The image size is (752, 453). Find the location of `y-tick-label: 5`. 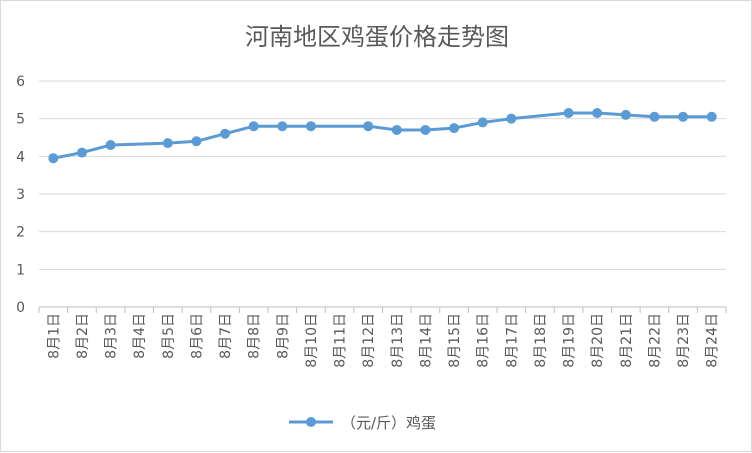

y-tick-label: 5 is located at coordinates (20, 120).